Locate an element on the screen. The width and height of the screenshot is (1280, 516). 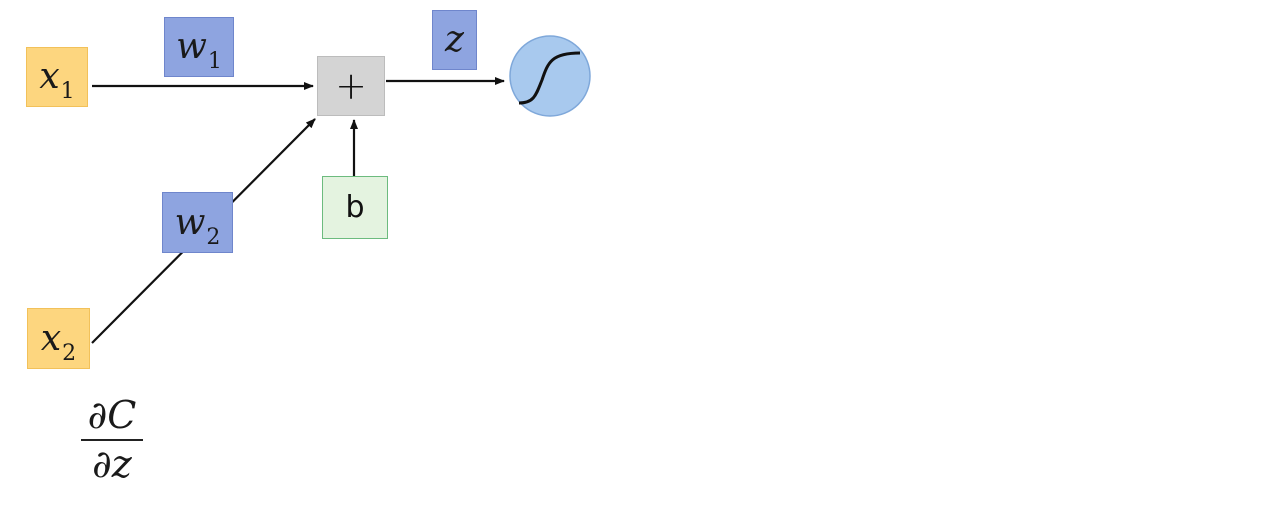
sigmoid-curve-icon is located at coordinates (549, 78).